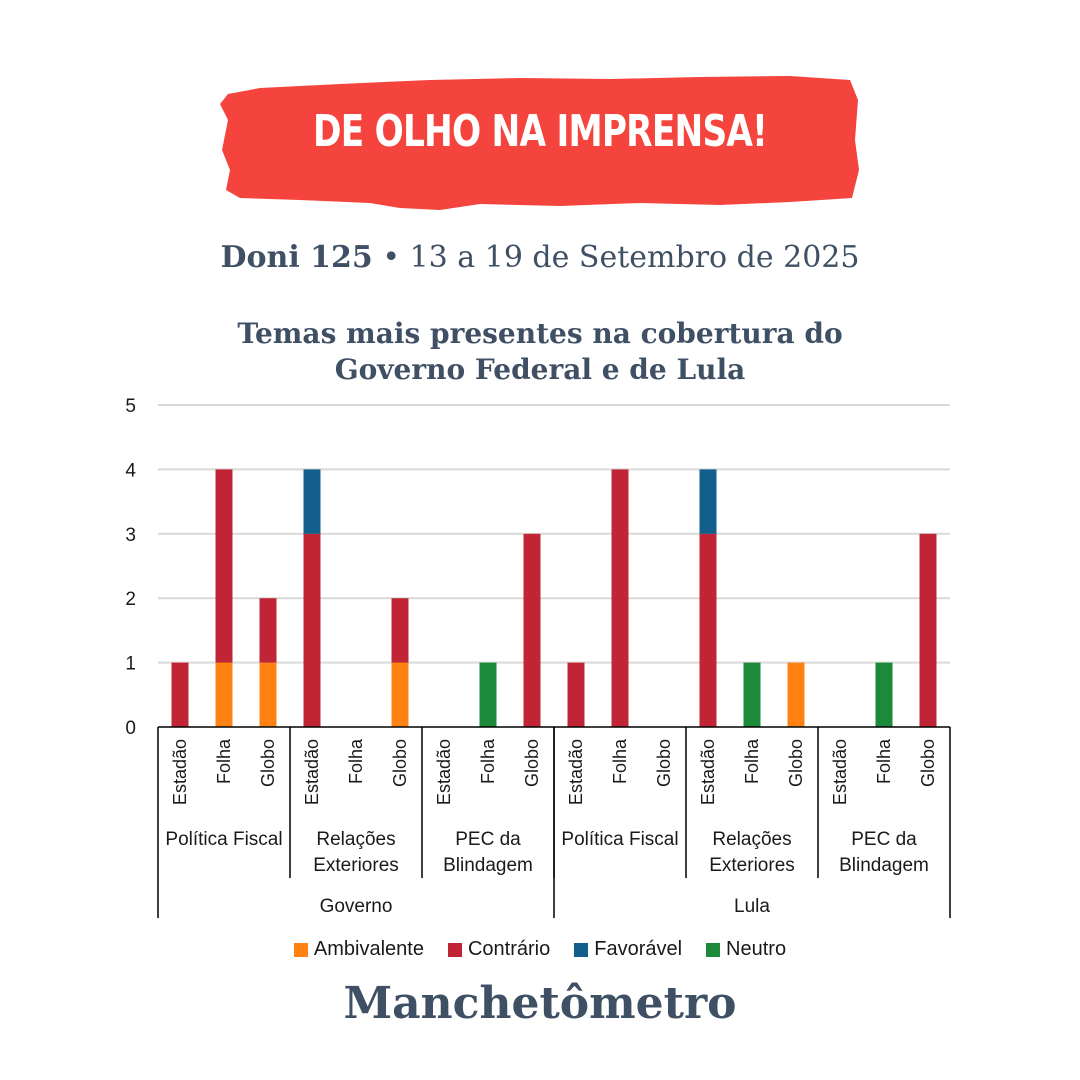 The height and width of the screenshot is (1080, 1080). I want to click on legend-item: Ambivalente, so click(358, 949).